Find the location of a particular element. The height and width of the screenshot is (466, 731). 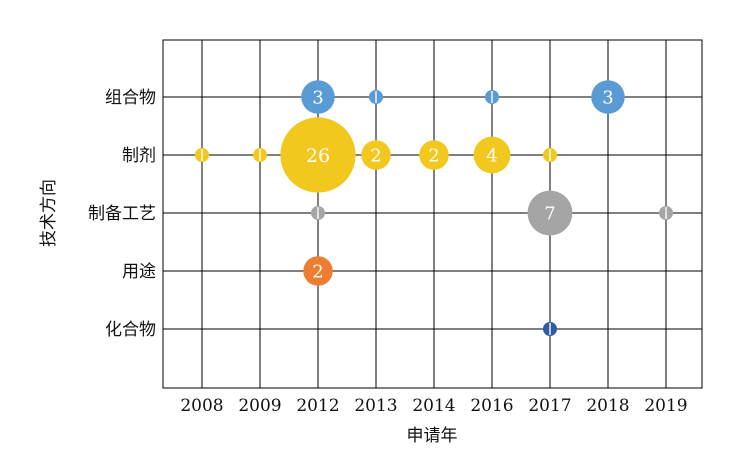

x-tick-labels: 2008 2009 2012 2013 2014 2016 2017 2018 2019 is located at coordinates (433, 406).